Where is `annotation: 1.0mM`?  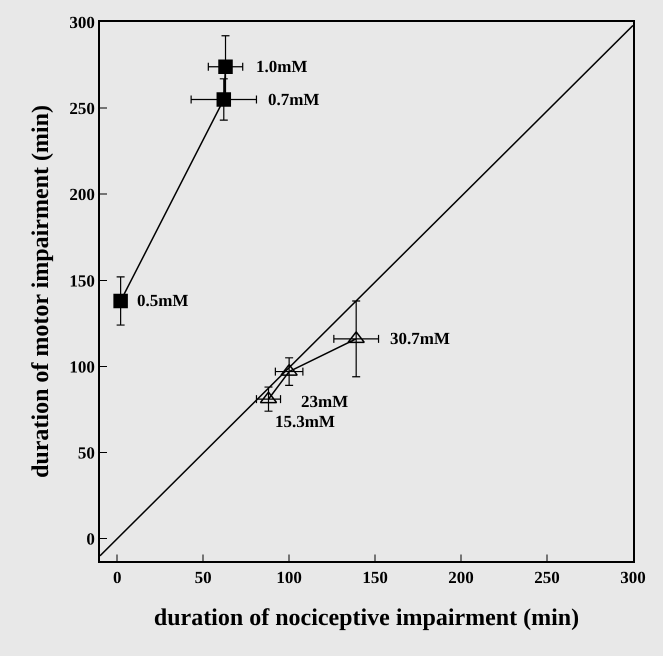
annotation: 1.0mM is located at coordinates (282, 66).